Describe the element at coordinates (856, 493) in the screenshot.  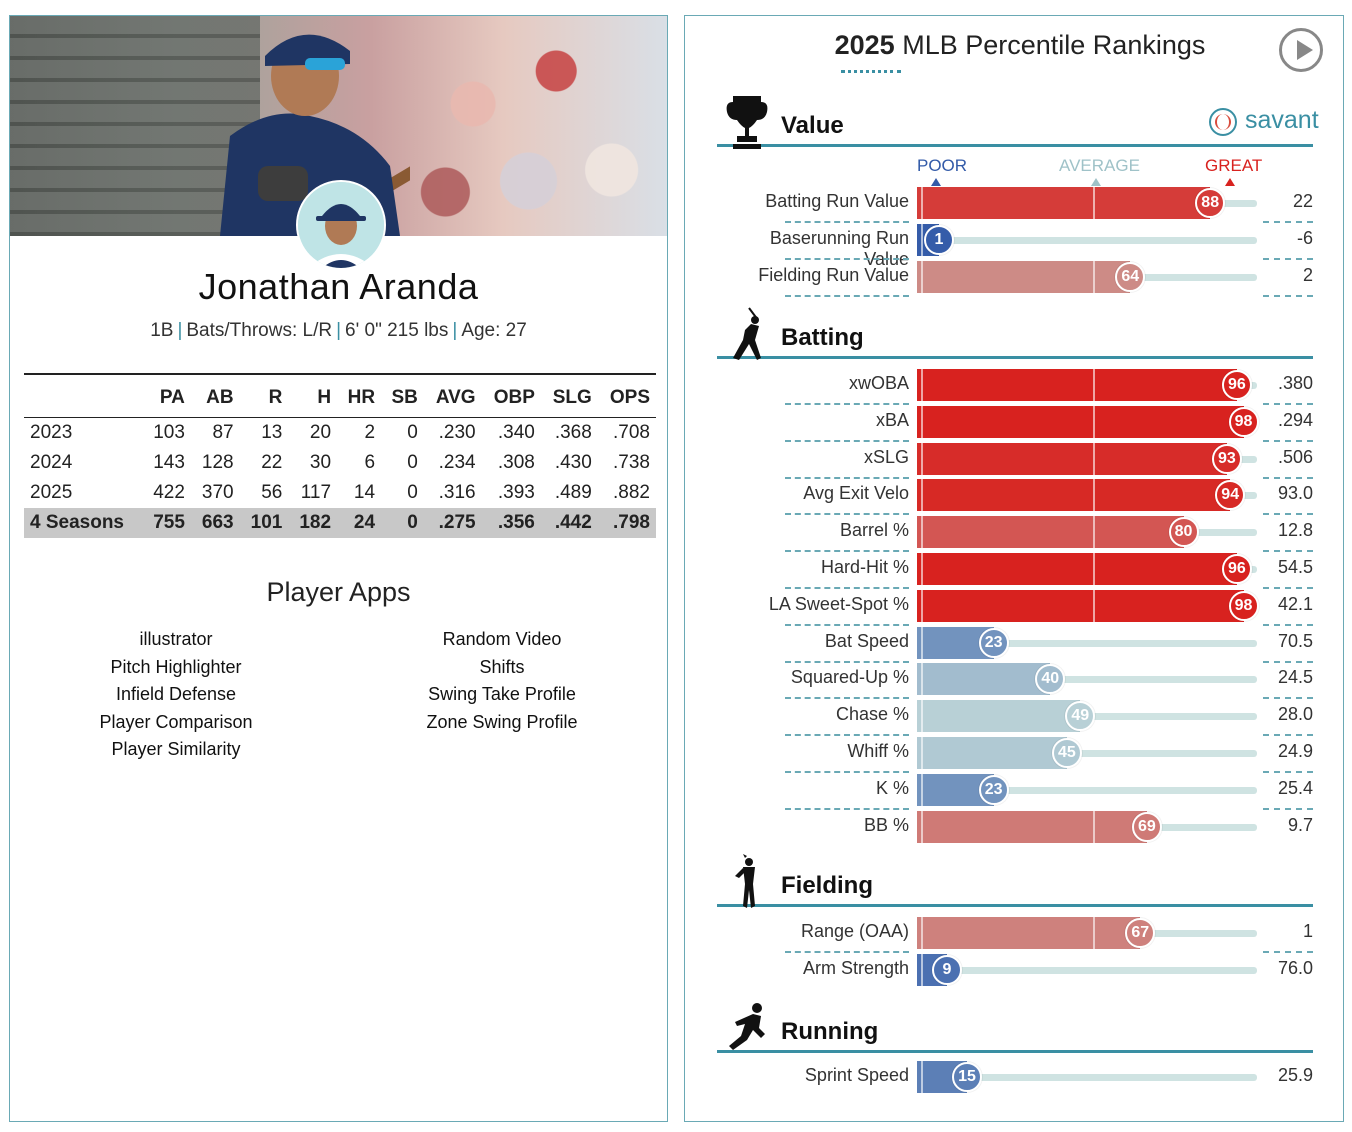
I see `metric-label: Avg Exit Velo` at that location.